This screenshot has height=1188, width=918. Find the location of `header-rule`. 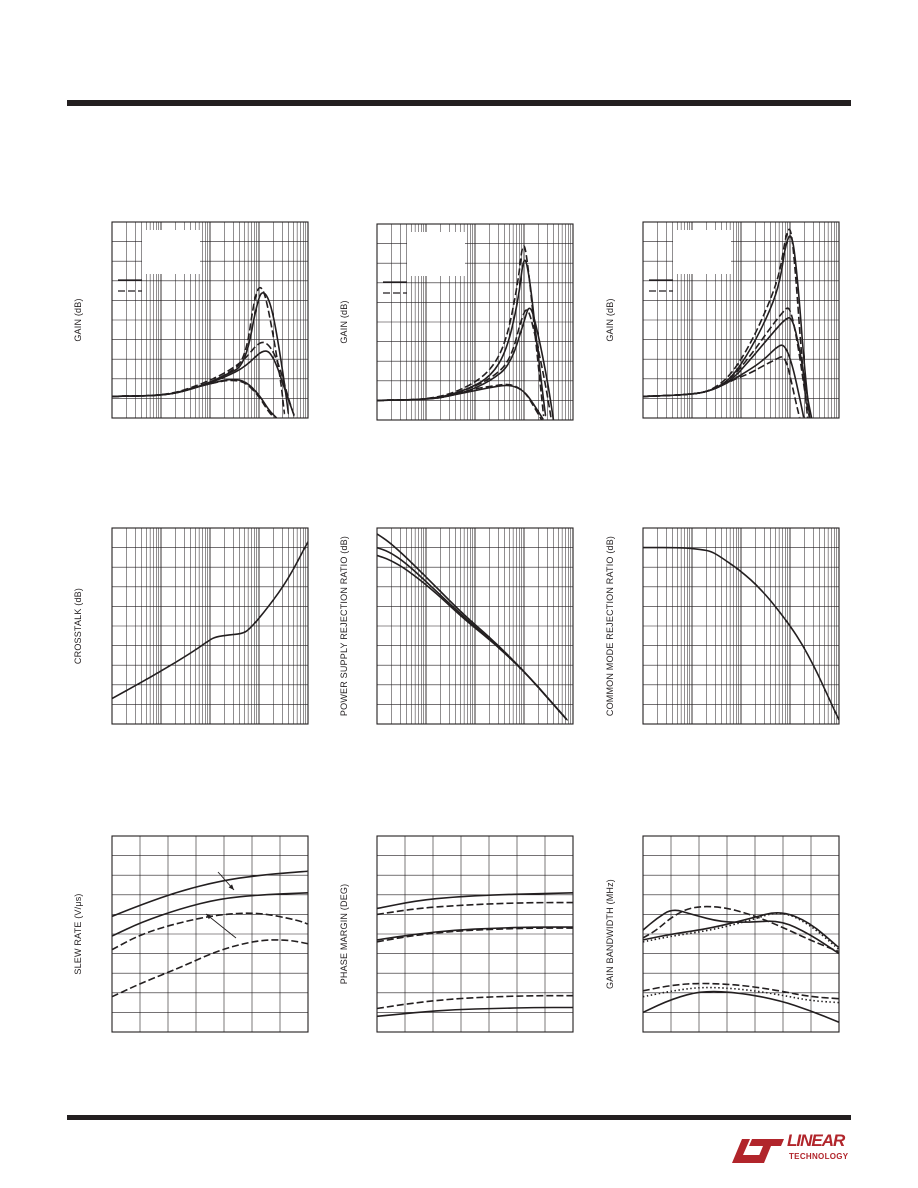

header-rule is located at coordinates (459, 103).